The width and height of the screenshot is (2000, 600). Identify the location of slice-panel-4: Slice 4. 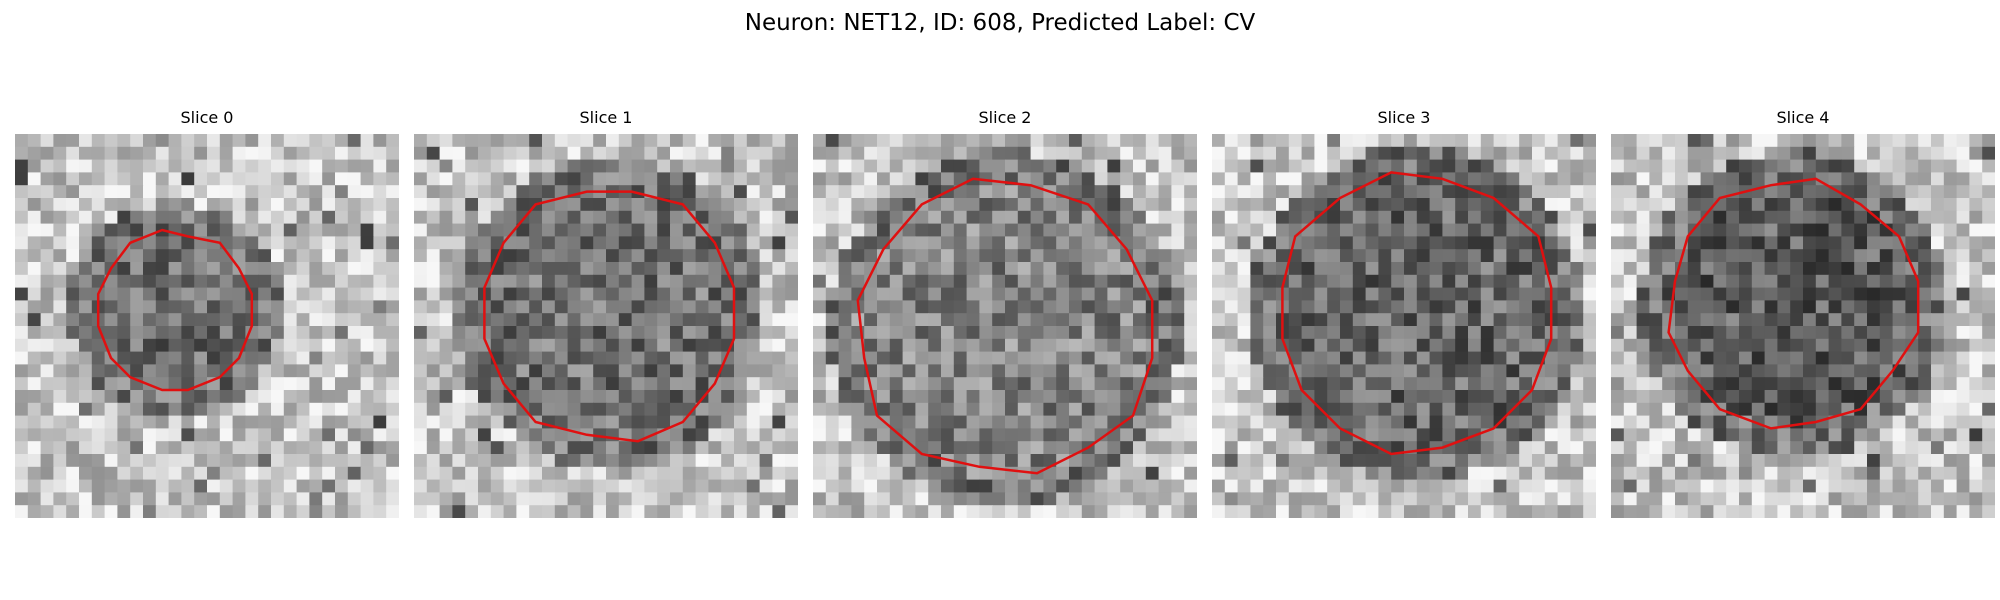
(1803, 313).